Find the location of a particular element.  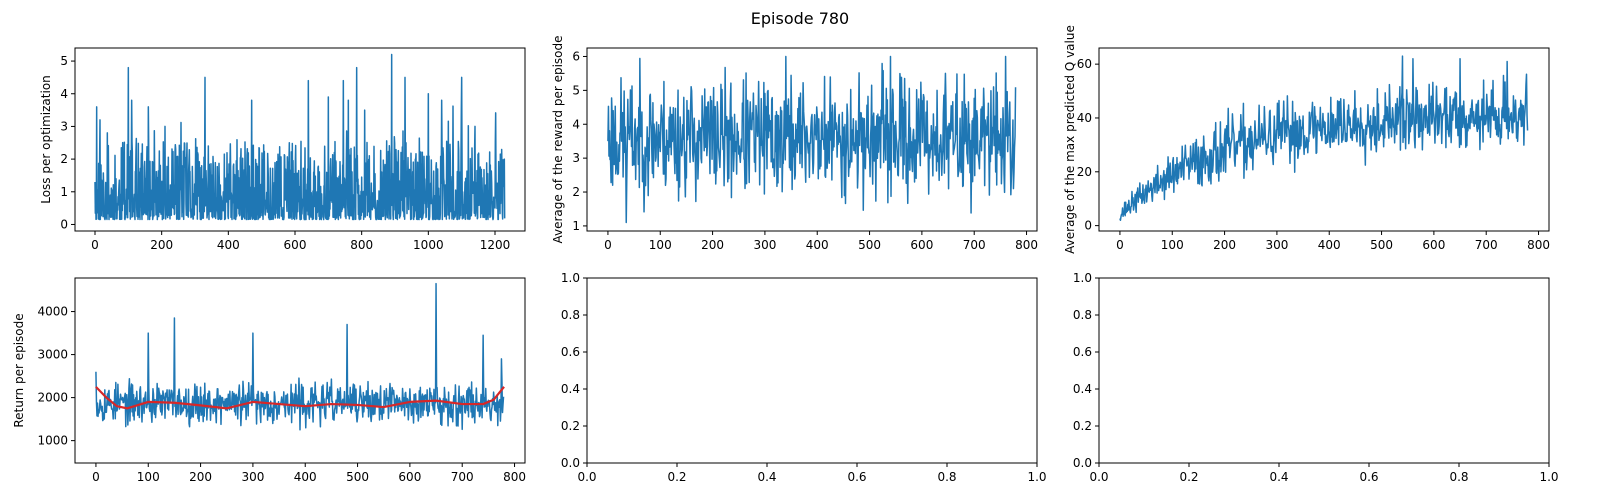

x-tick-label: 1200 is located at coordinates (495, 245).